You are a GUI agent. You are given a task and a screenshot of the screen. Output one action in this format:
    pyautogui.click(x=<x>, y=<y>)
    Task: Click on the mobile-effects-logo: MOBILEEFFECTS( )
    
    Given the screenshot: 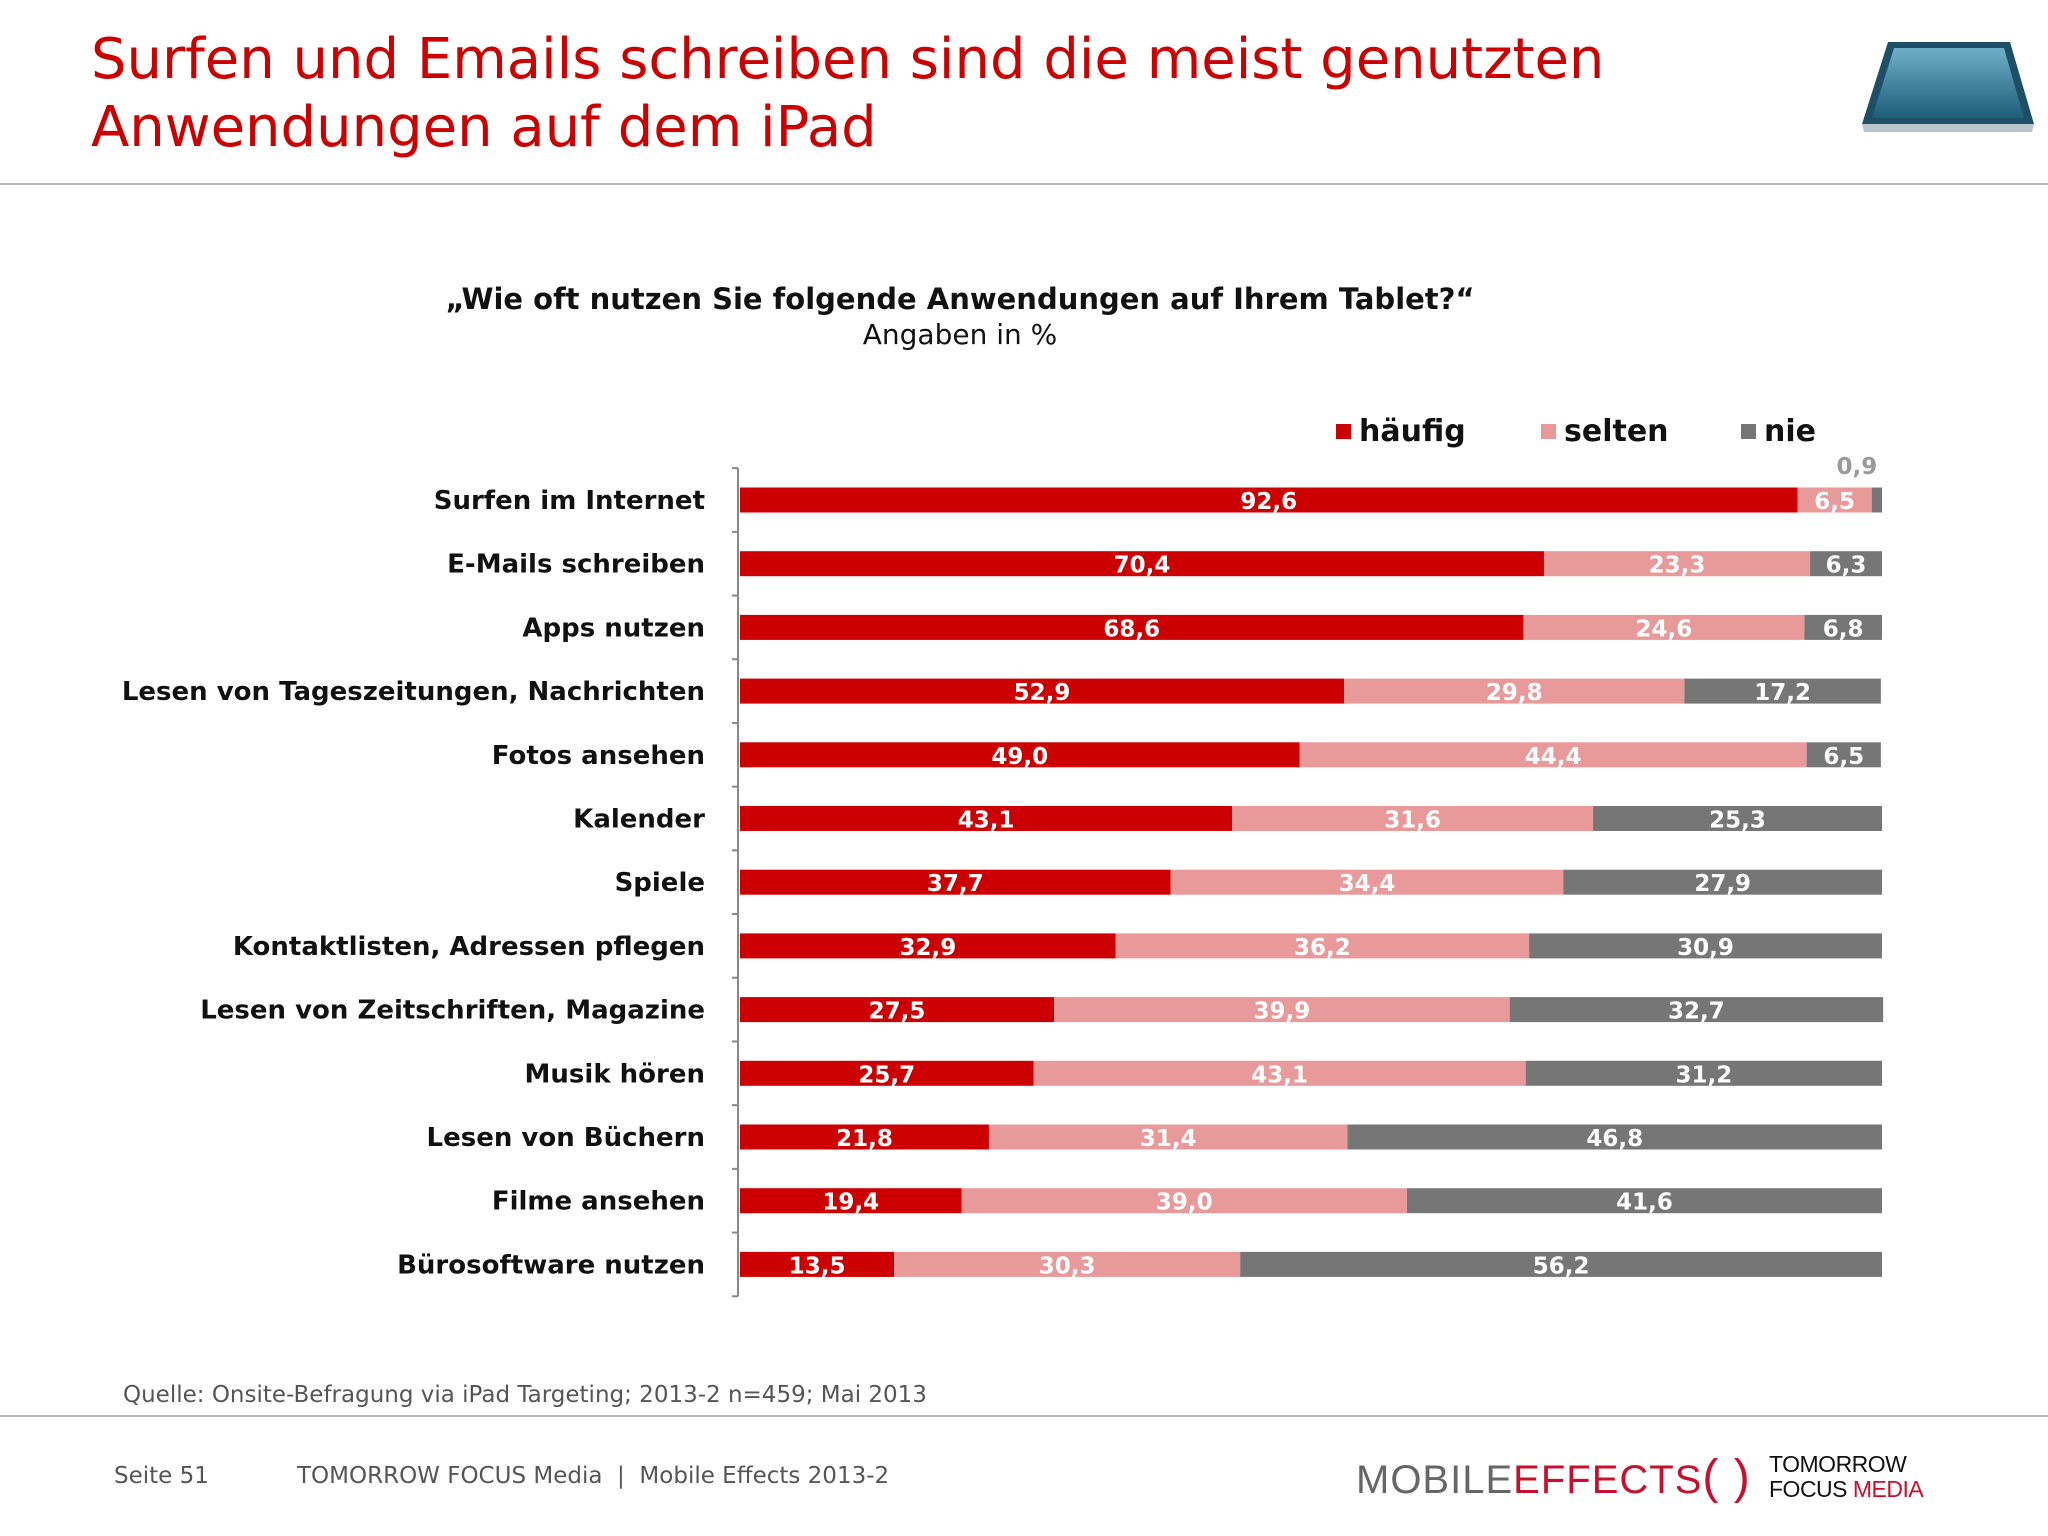 What is the action you would take?
    pyautogui.click(x=1553, y=1477)
    